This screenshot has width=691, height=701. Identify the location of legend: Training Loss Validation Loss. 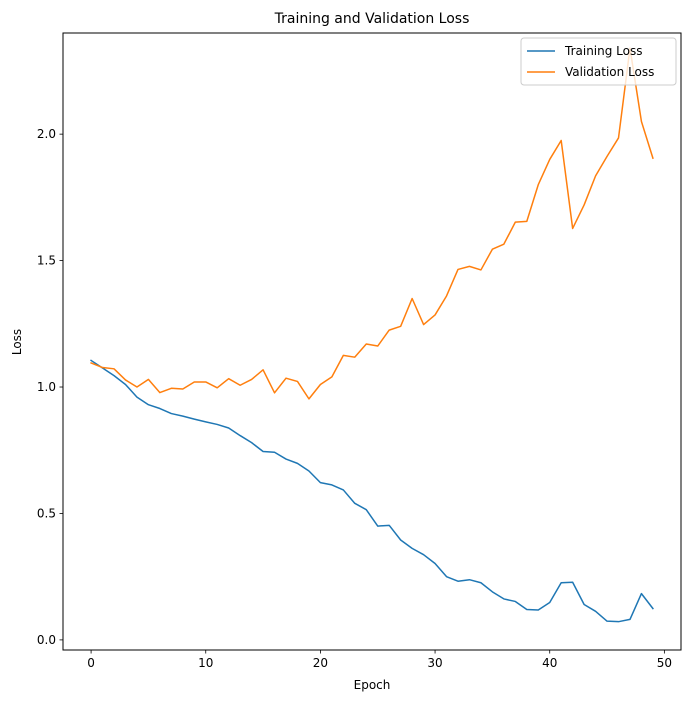
(598, 61).